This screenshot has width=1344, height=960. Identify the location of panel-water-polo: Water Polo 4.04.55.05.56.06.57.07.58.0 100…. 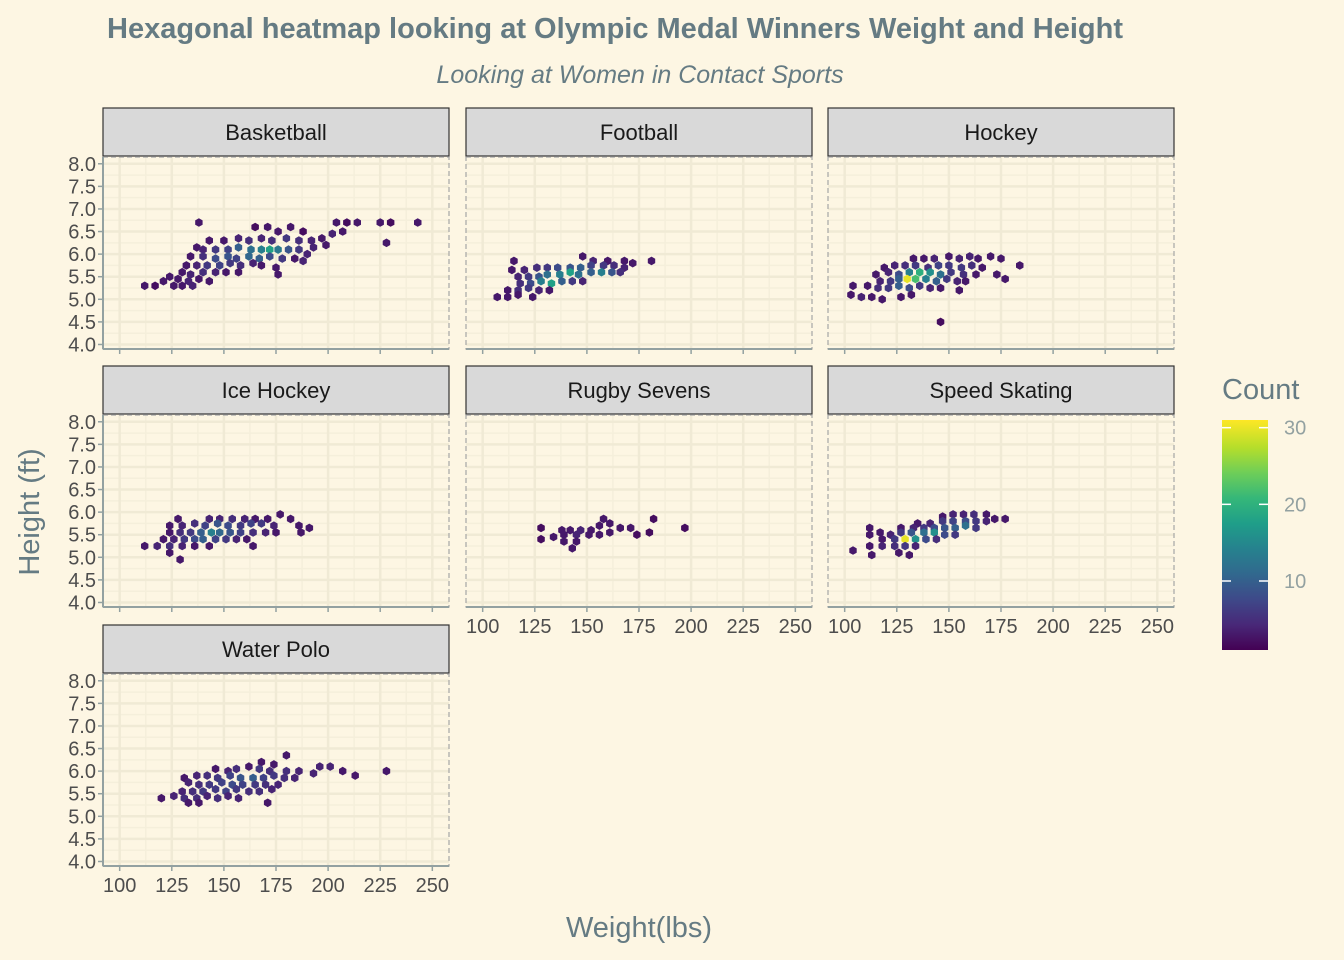
(259, 760).